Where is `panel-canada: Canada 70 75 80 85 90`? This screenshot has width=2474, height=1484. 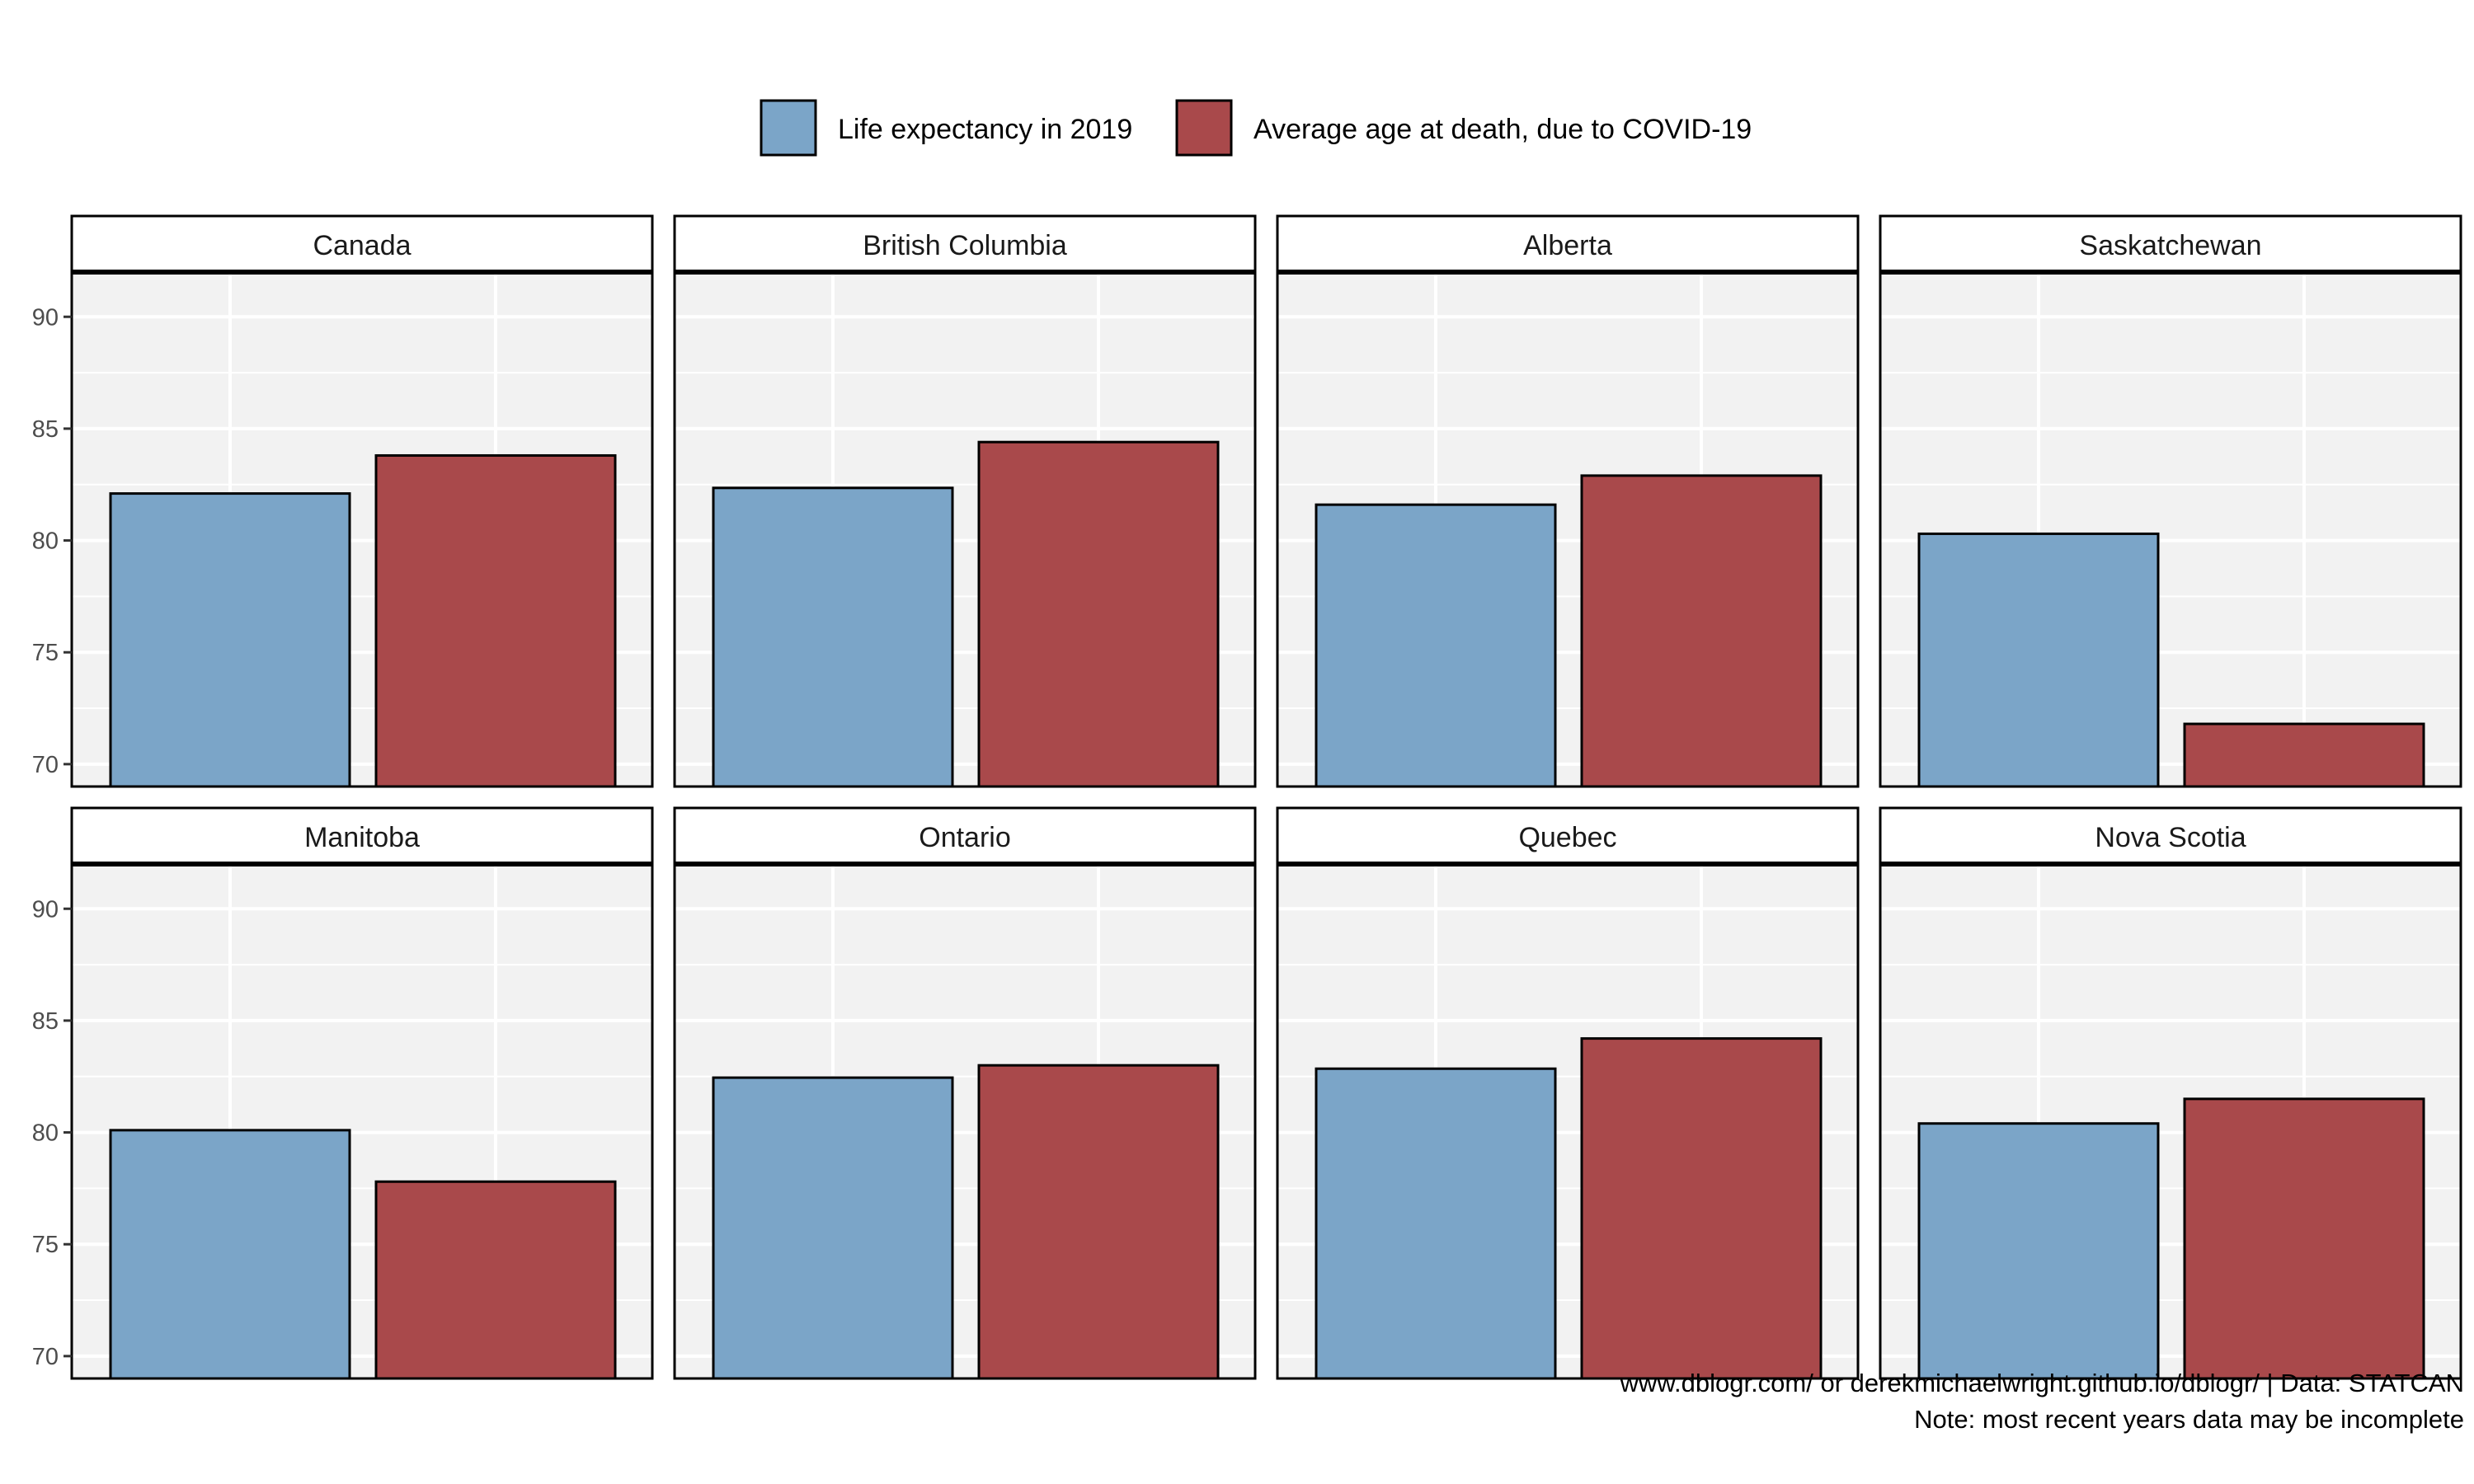
panel-canada: Canada 70 75 80 85 90 is located at coordinates (343, 501).